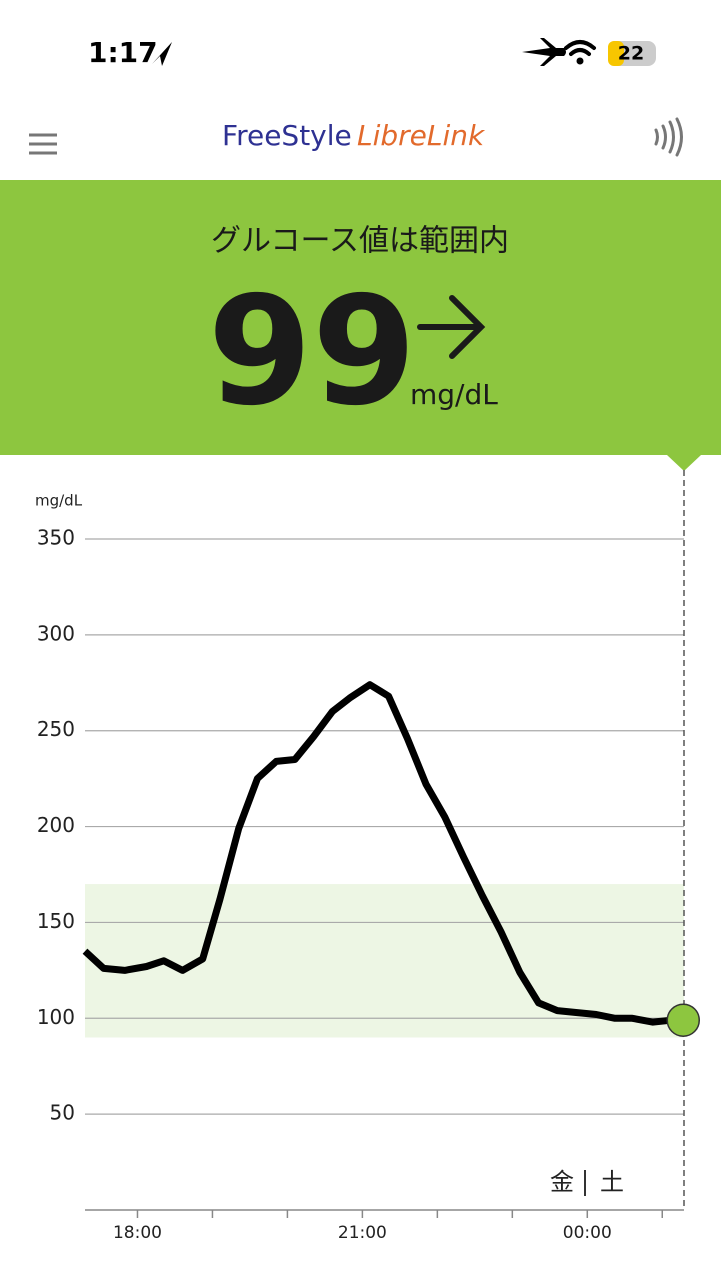 The height and width of the screenshot is (1284, 721). I want to click on y-tick-label: 300, so click(56, 633).